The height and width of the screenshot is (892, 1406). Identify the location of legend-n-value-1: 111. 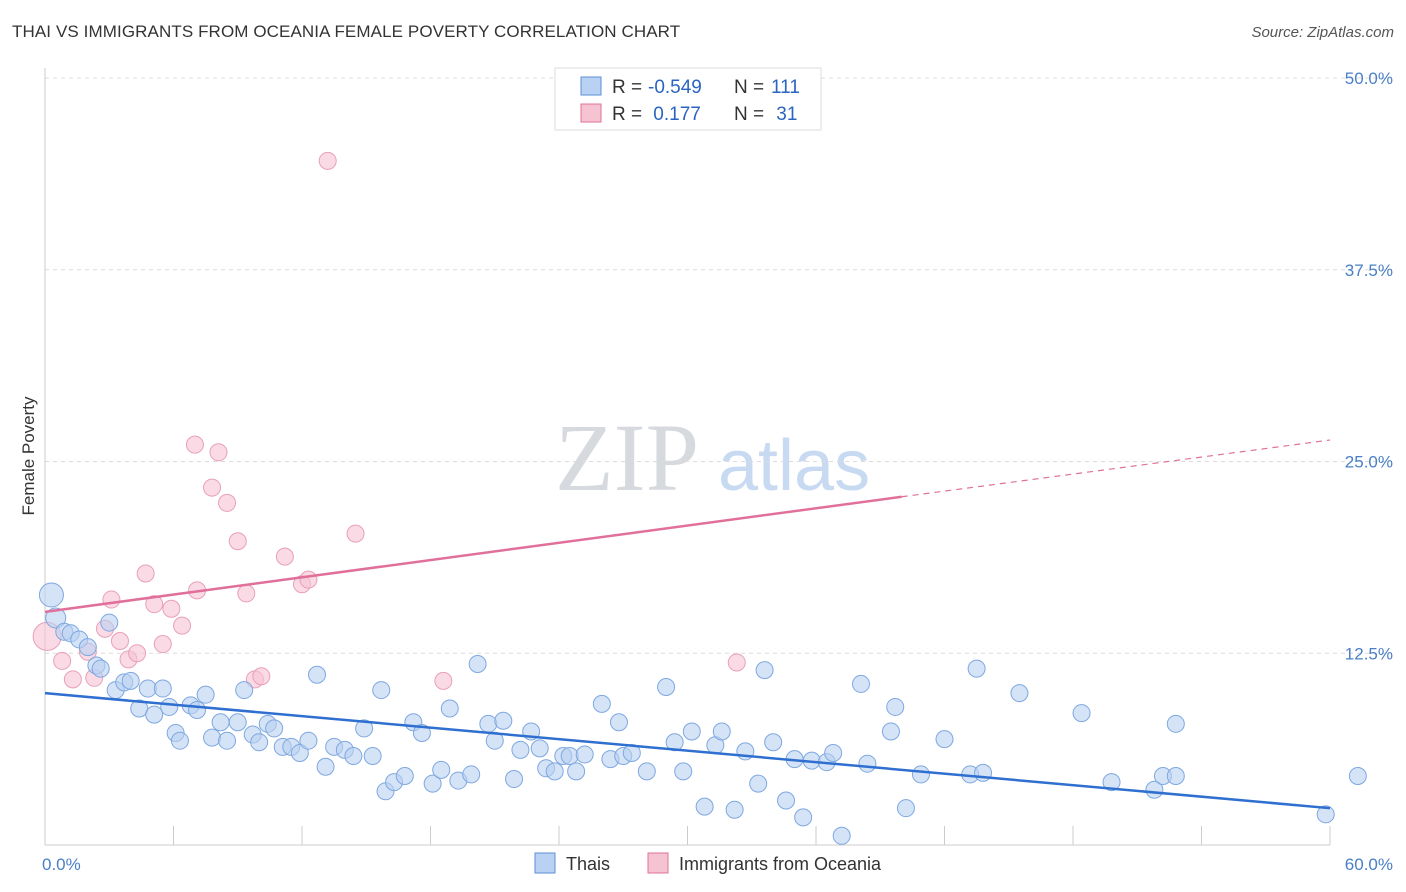
(785, 87).